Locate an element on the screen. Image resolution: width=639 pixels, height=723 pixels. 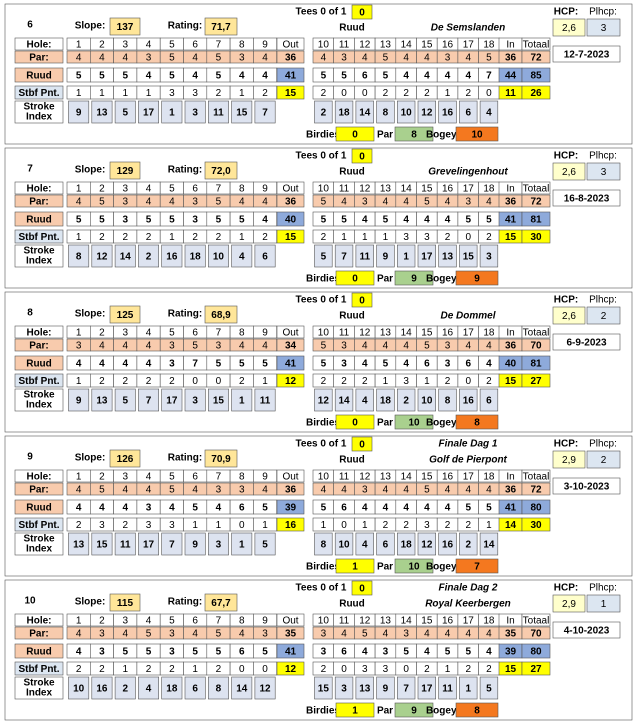
score-sum: 40 is located at coordinates (291, 220).